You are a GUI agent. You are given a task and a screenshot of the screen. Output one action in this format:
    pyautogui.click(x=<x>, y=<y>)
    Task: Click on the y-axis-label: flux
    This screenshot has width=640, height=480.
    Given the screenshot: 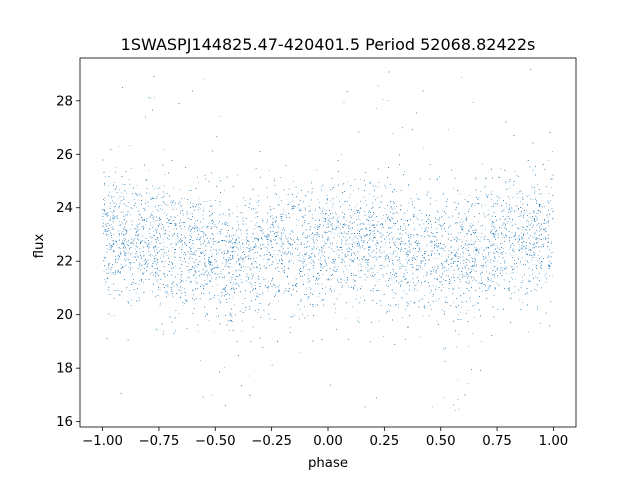 What is the action you would take?
    pyautogui.click(x=39, y=246)
    